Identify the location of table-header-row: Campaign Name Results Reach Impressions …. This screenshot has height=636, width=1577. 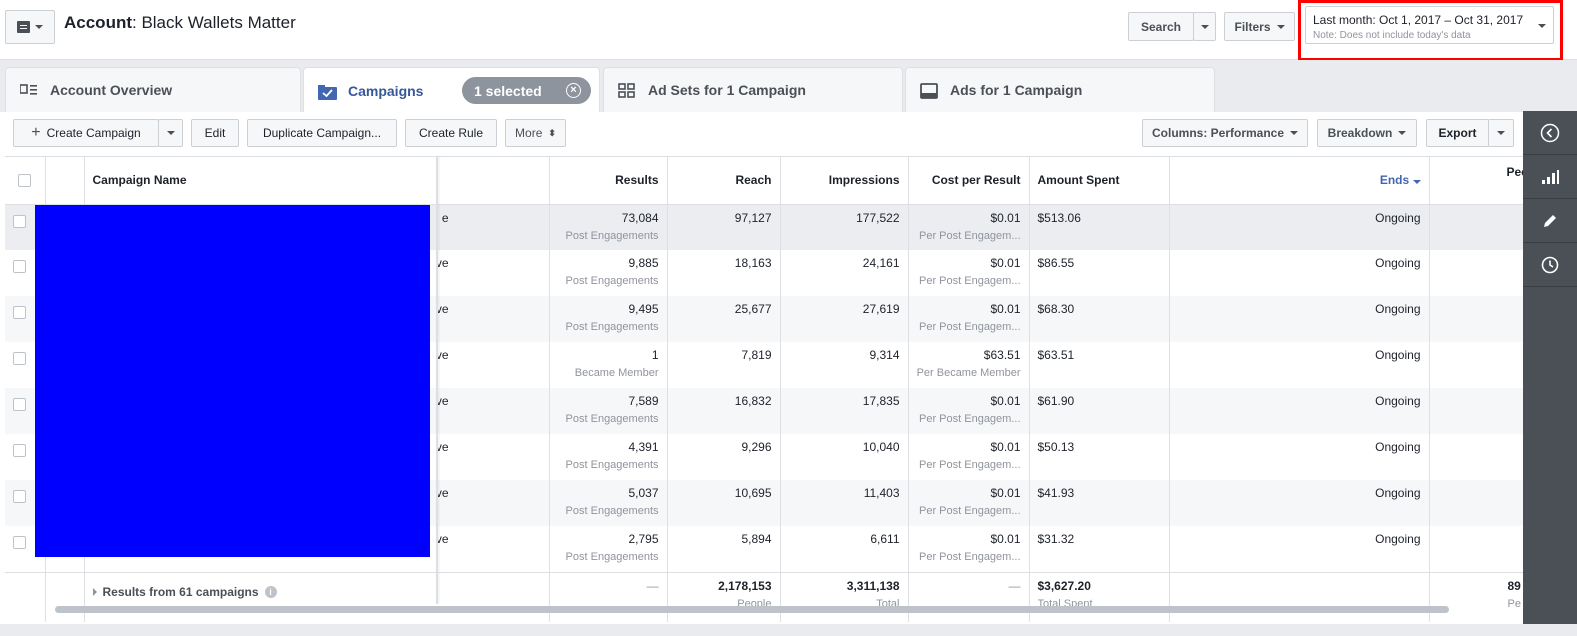
(764, 181).